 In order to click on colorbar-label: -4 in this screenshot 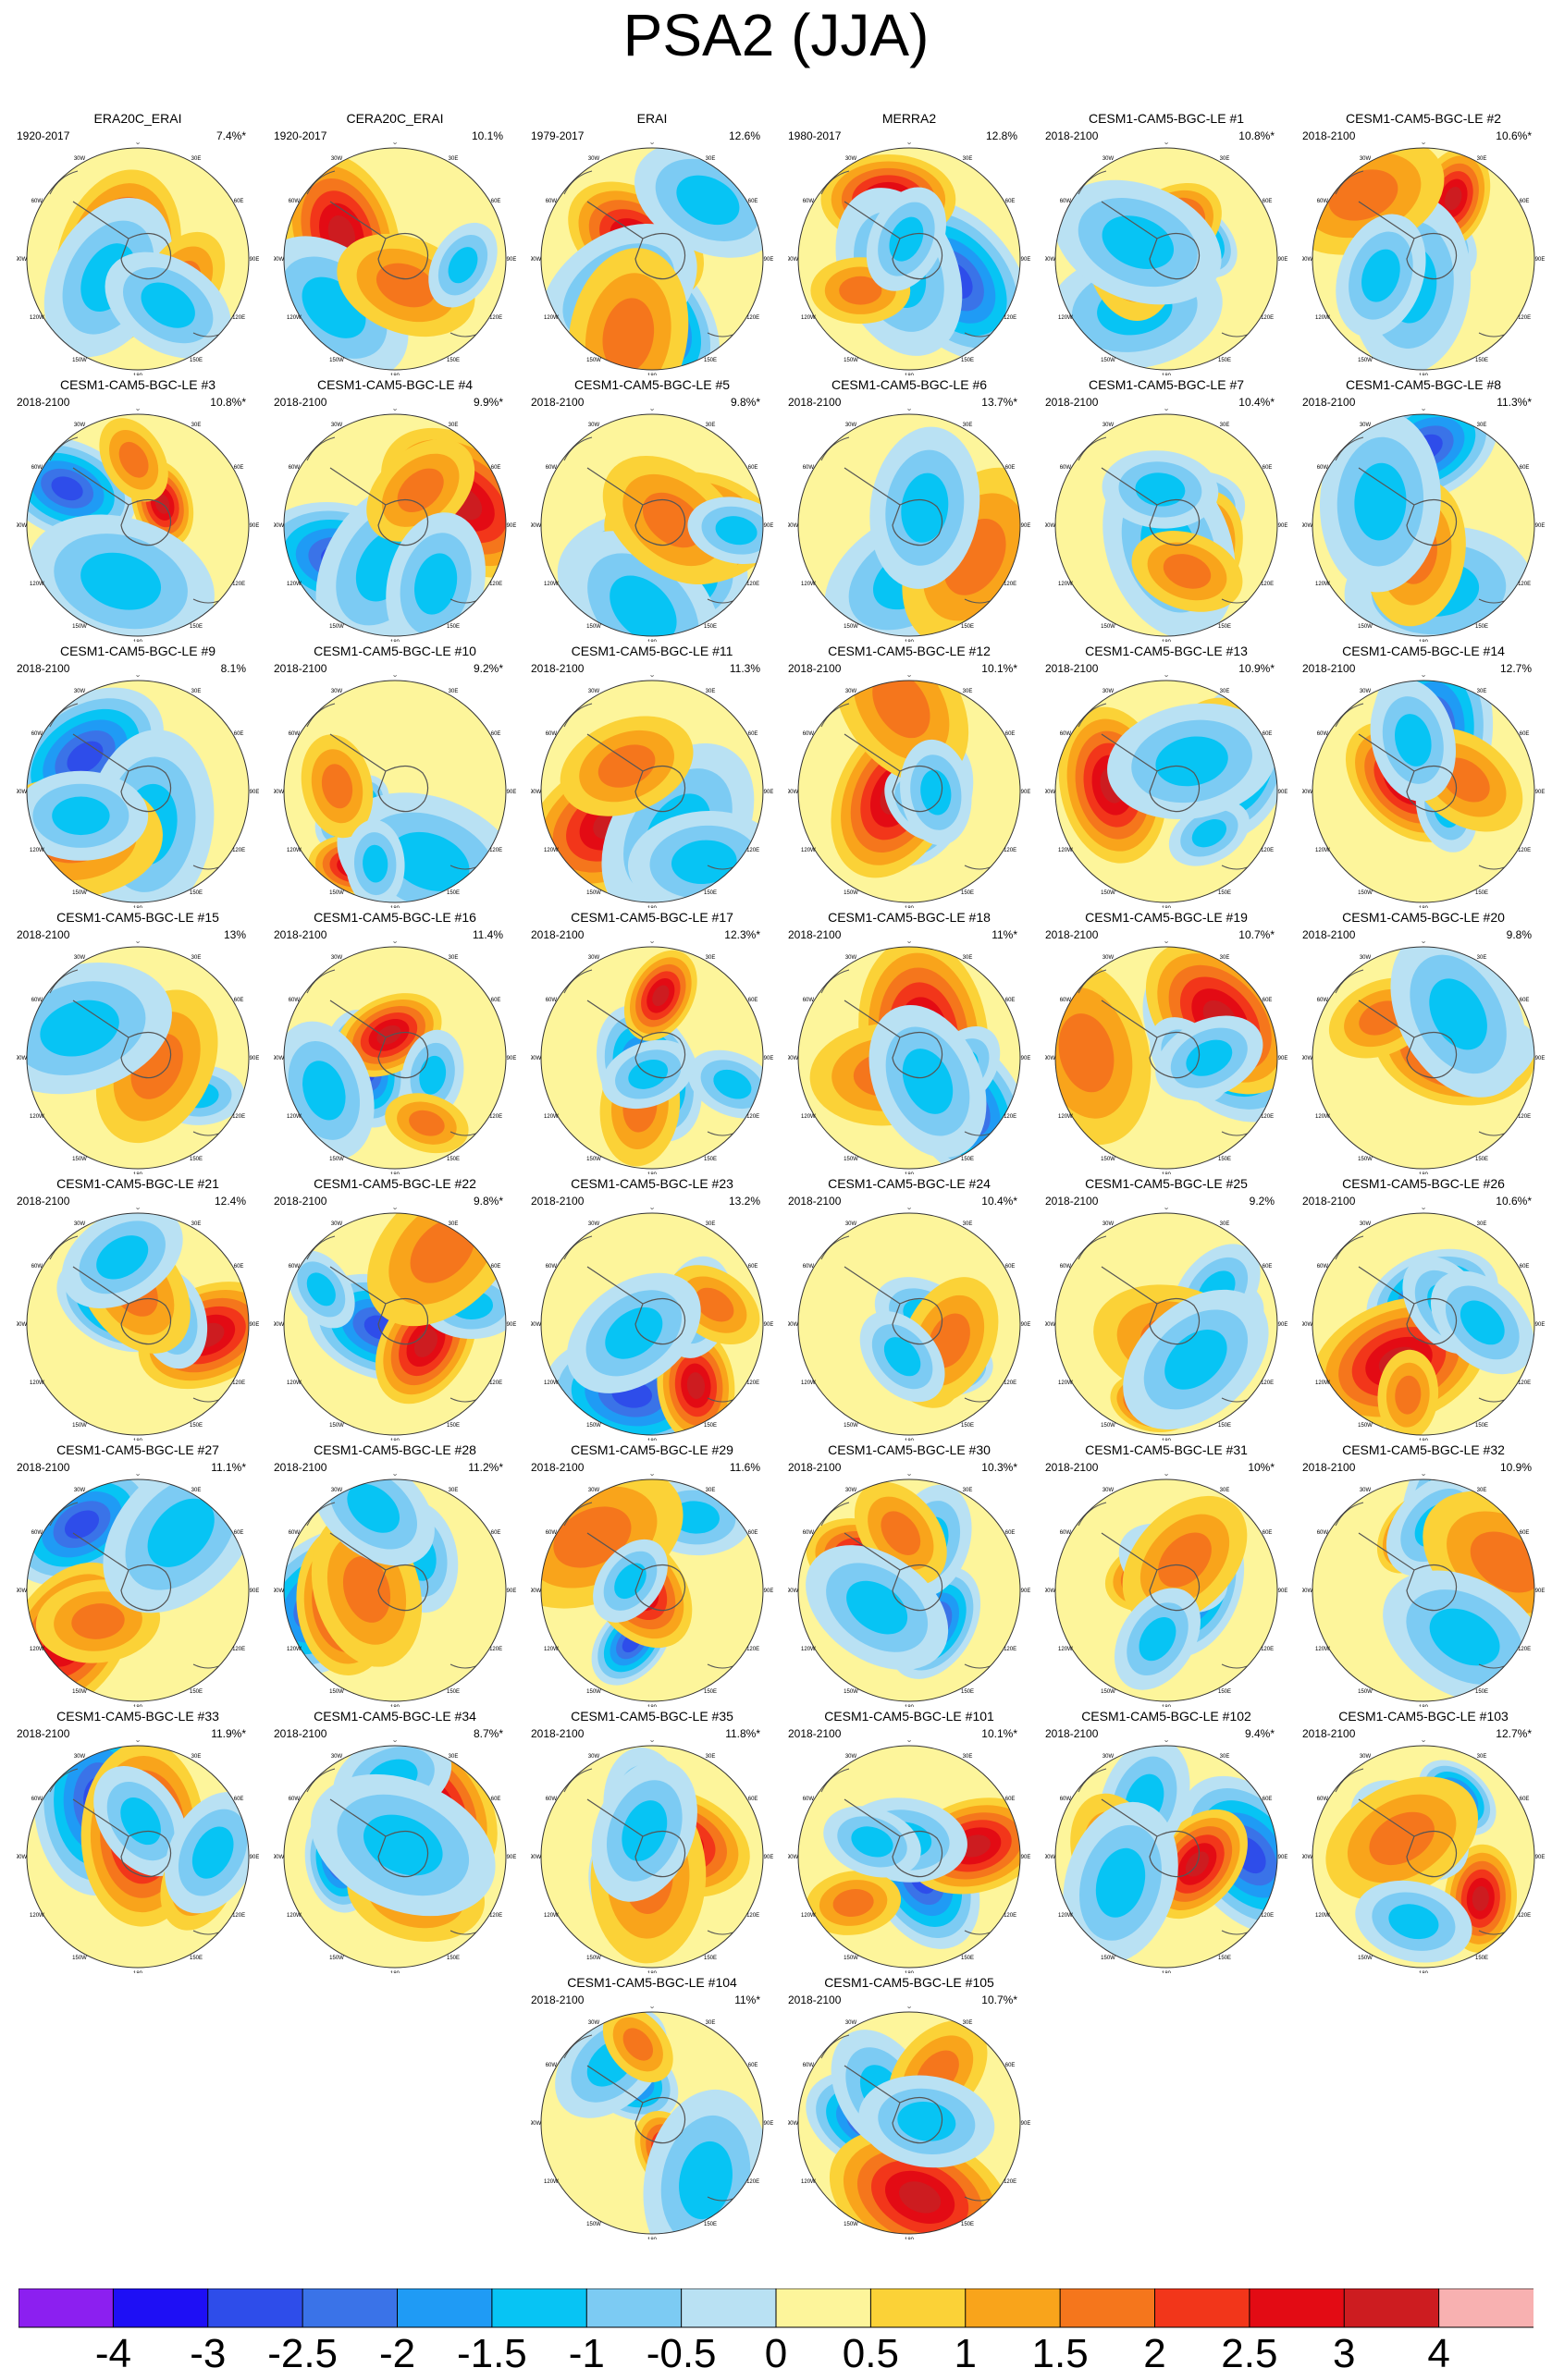, I will do `click(112, 2353)`.